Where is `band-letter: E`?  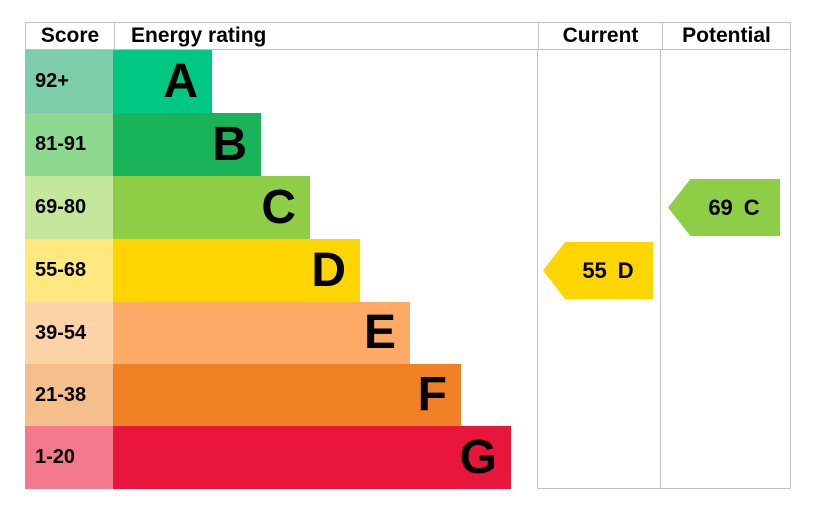 band-letter: E is located at coordinates (379, 332).